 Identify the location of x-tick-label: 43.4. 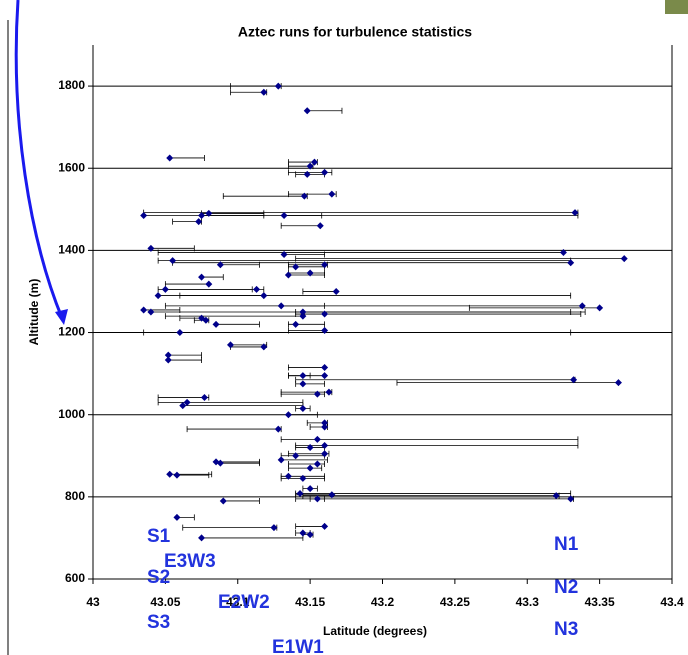
(672, 602).